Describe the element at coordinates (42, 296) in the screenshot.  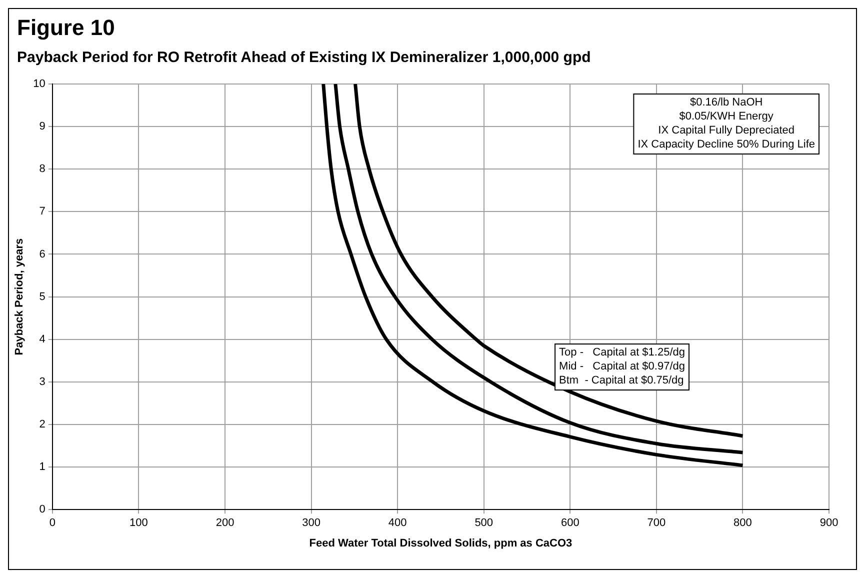
I see `y-tick-label: 5` at that location.